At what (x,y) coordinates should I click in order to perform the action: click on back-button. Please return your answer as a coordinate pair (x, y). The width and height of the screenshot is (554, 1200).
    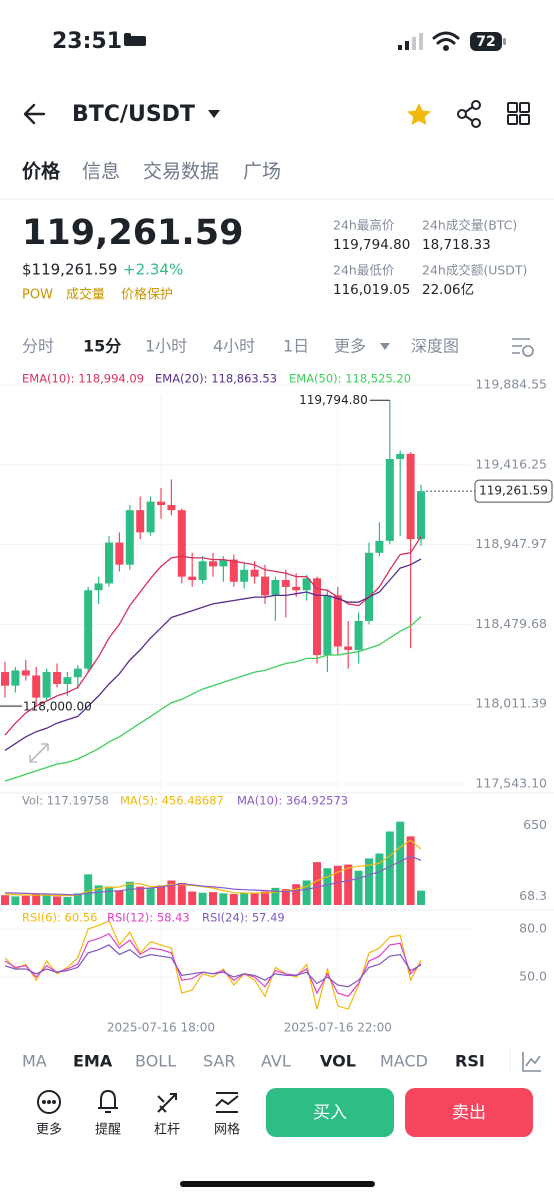
    Looking at the image, I should click on (34, 114).